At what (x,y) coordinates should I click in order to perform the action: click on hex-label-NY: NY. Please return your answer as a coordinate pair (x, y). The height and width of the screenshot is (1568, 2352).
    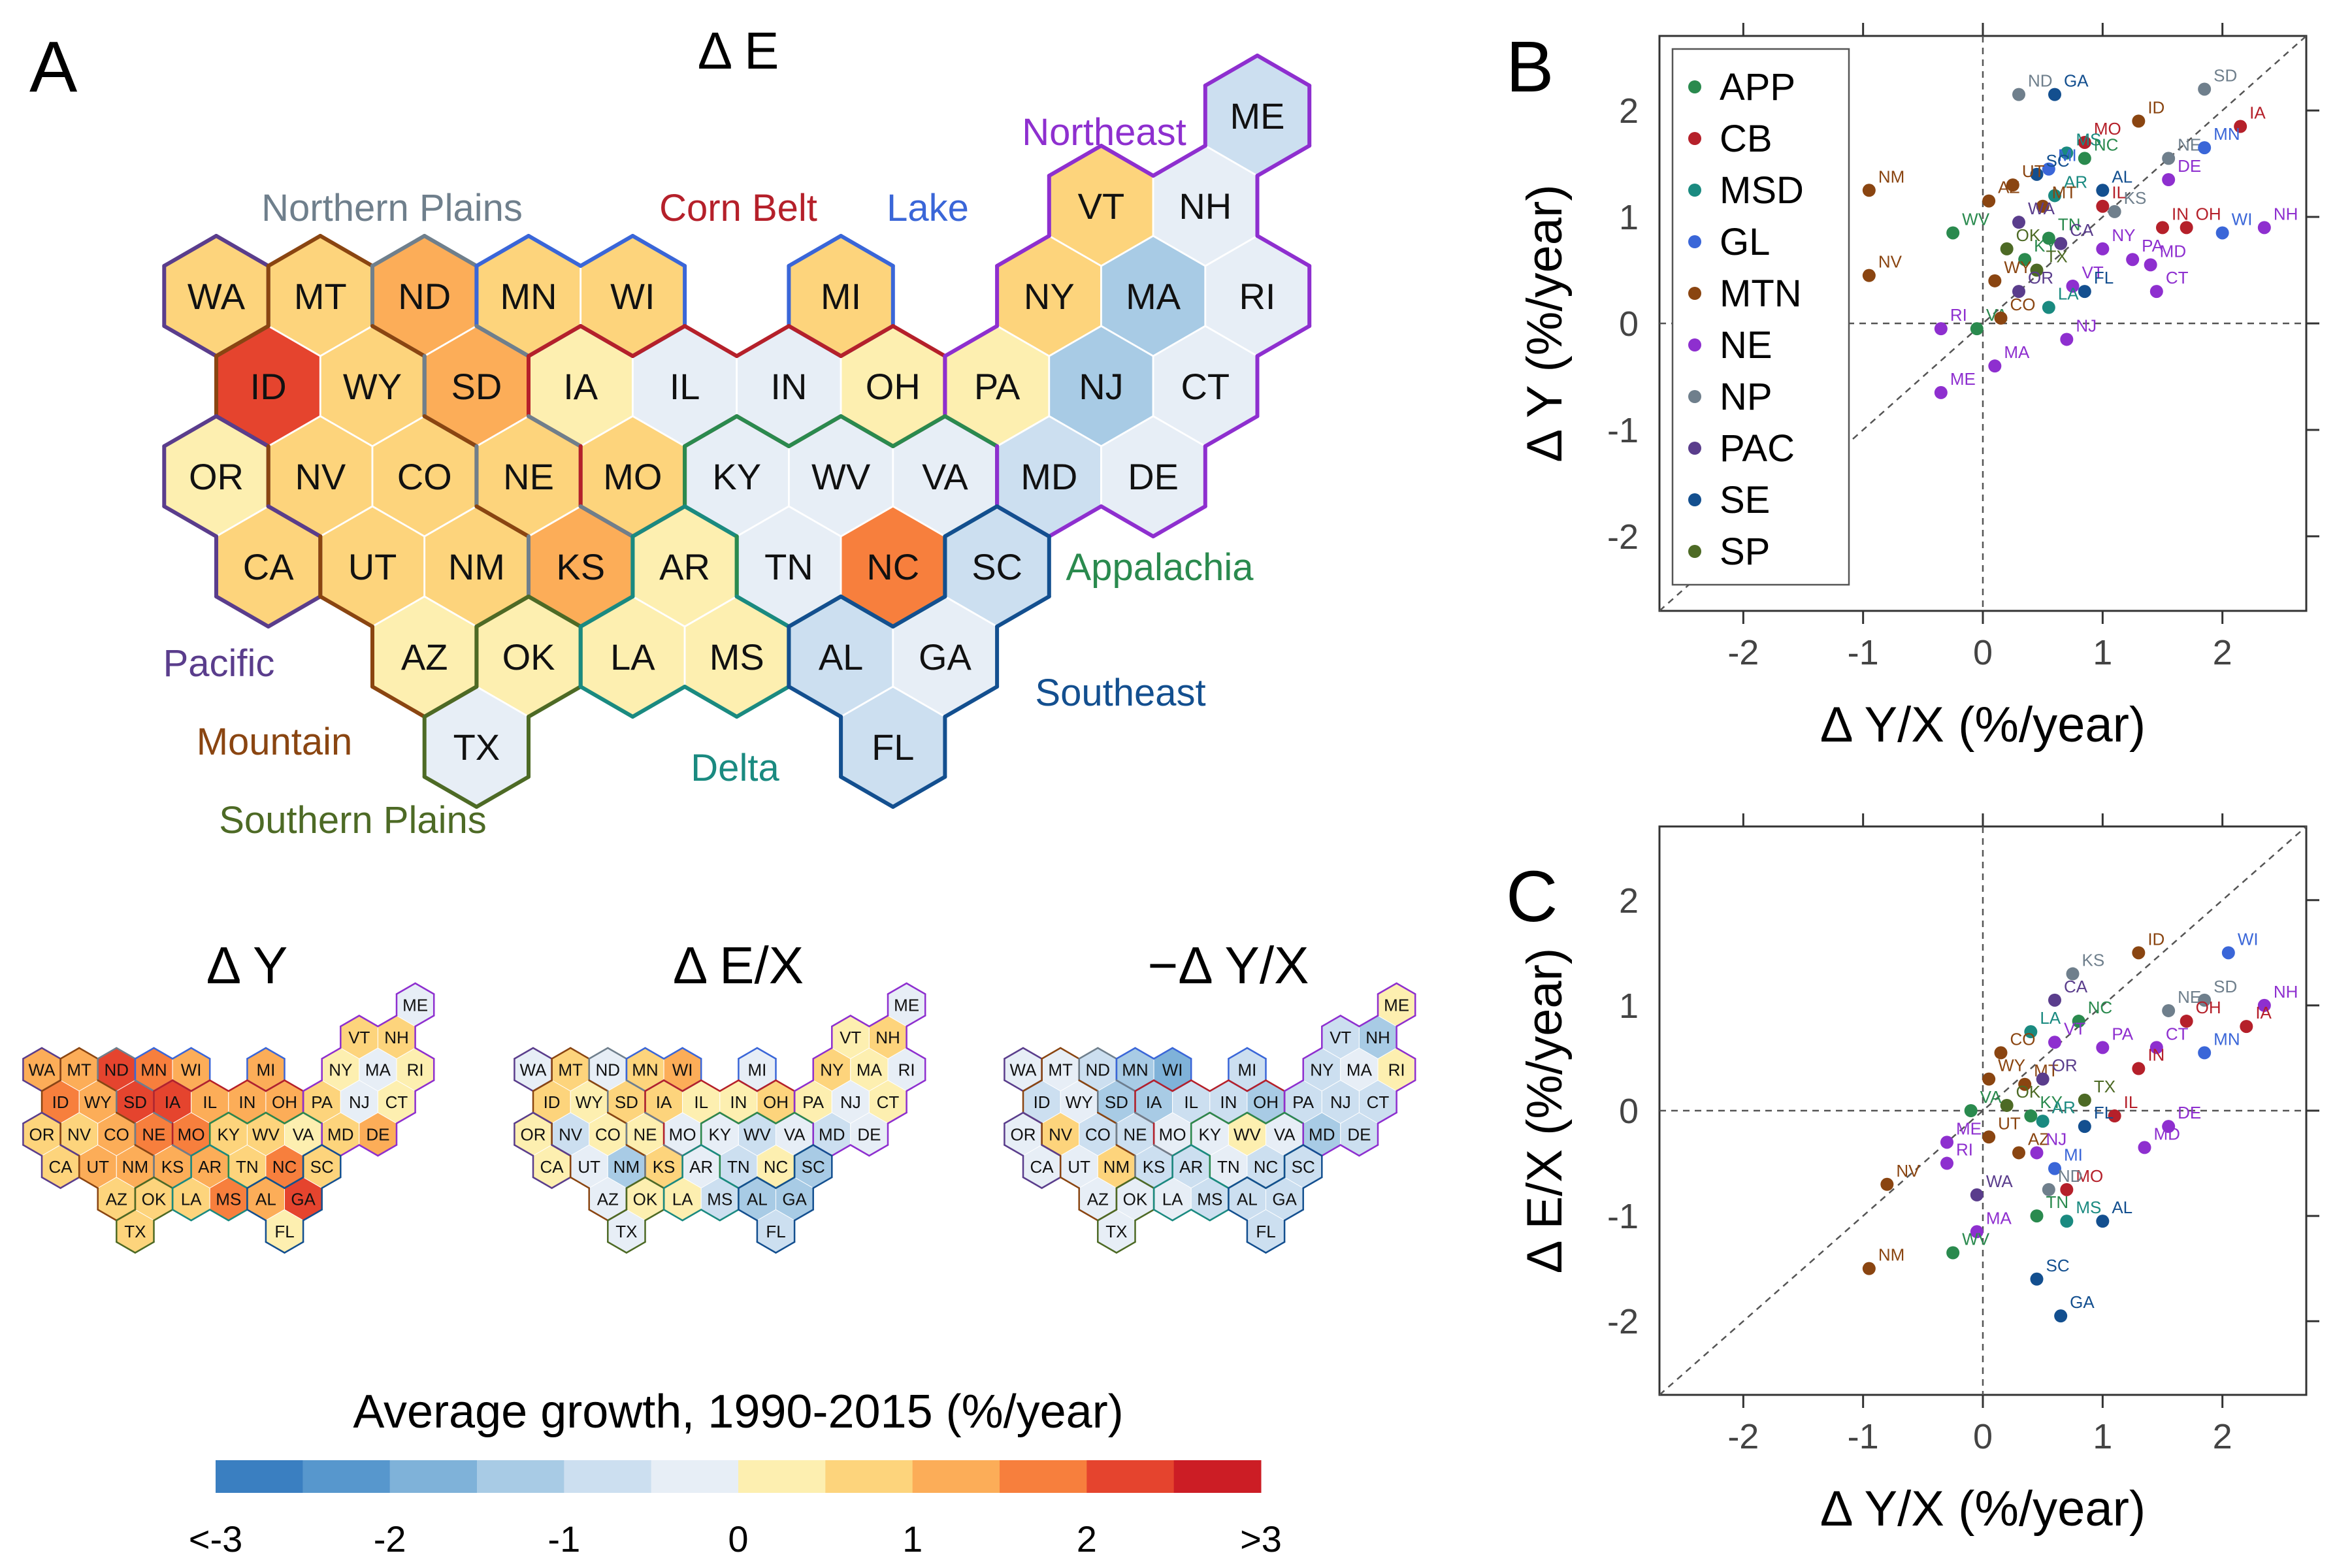
    Looking at the image, I should click on (1321, 1069).